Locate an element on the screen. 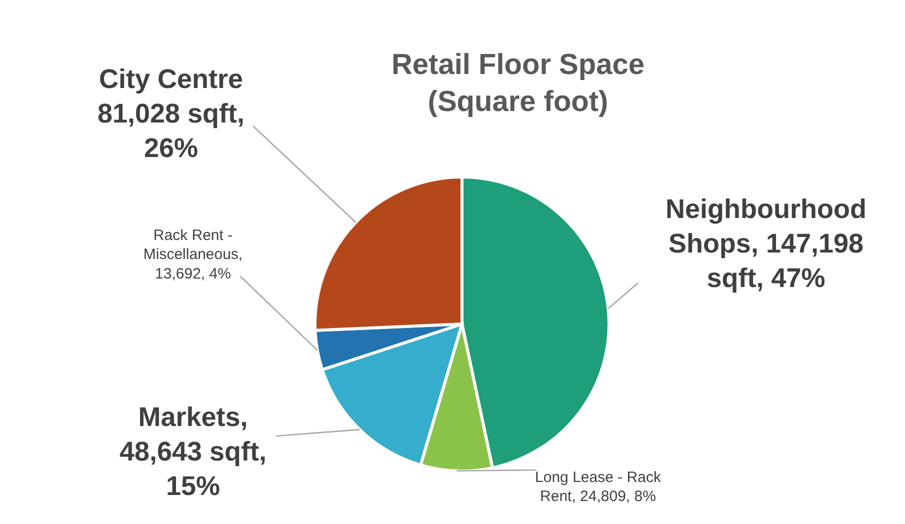 The image size is (905, 524). chart-title: Retail Floor Space (Square foot) is located at coordinates (518, 83).